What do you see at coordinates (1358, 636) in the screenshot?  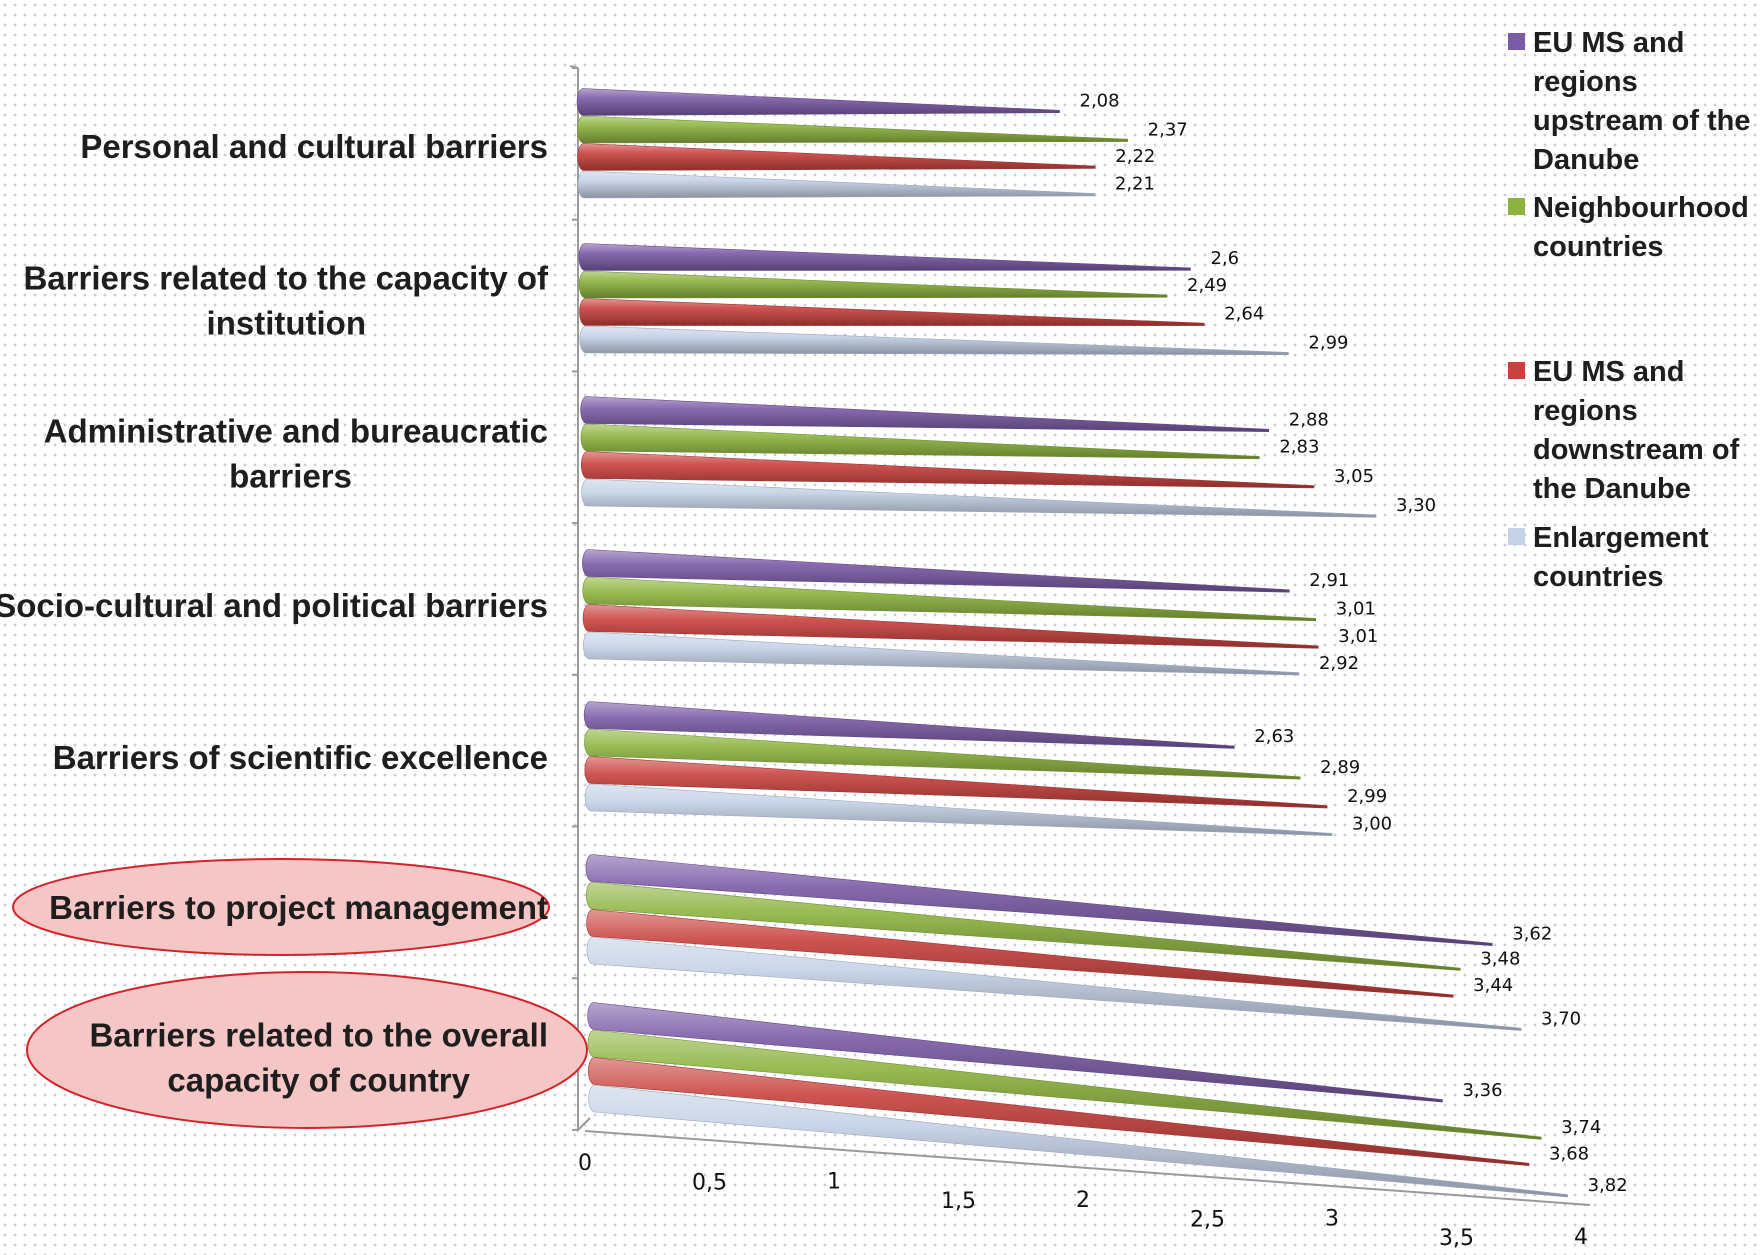 I see `value-label-4-3: 3,01` at bounding box center [1358, 636].